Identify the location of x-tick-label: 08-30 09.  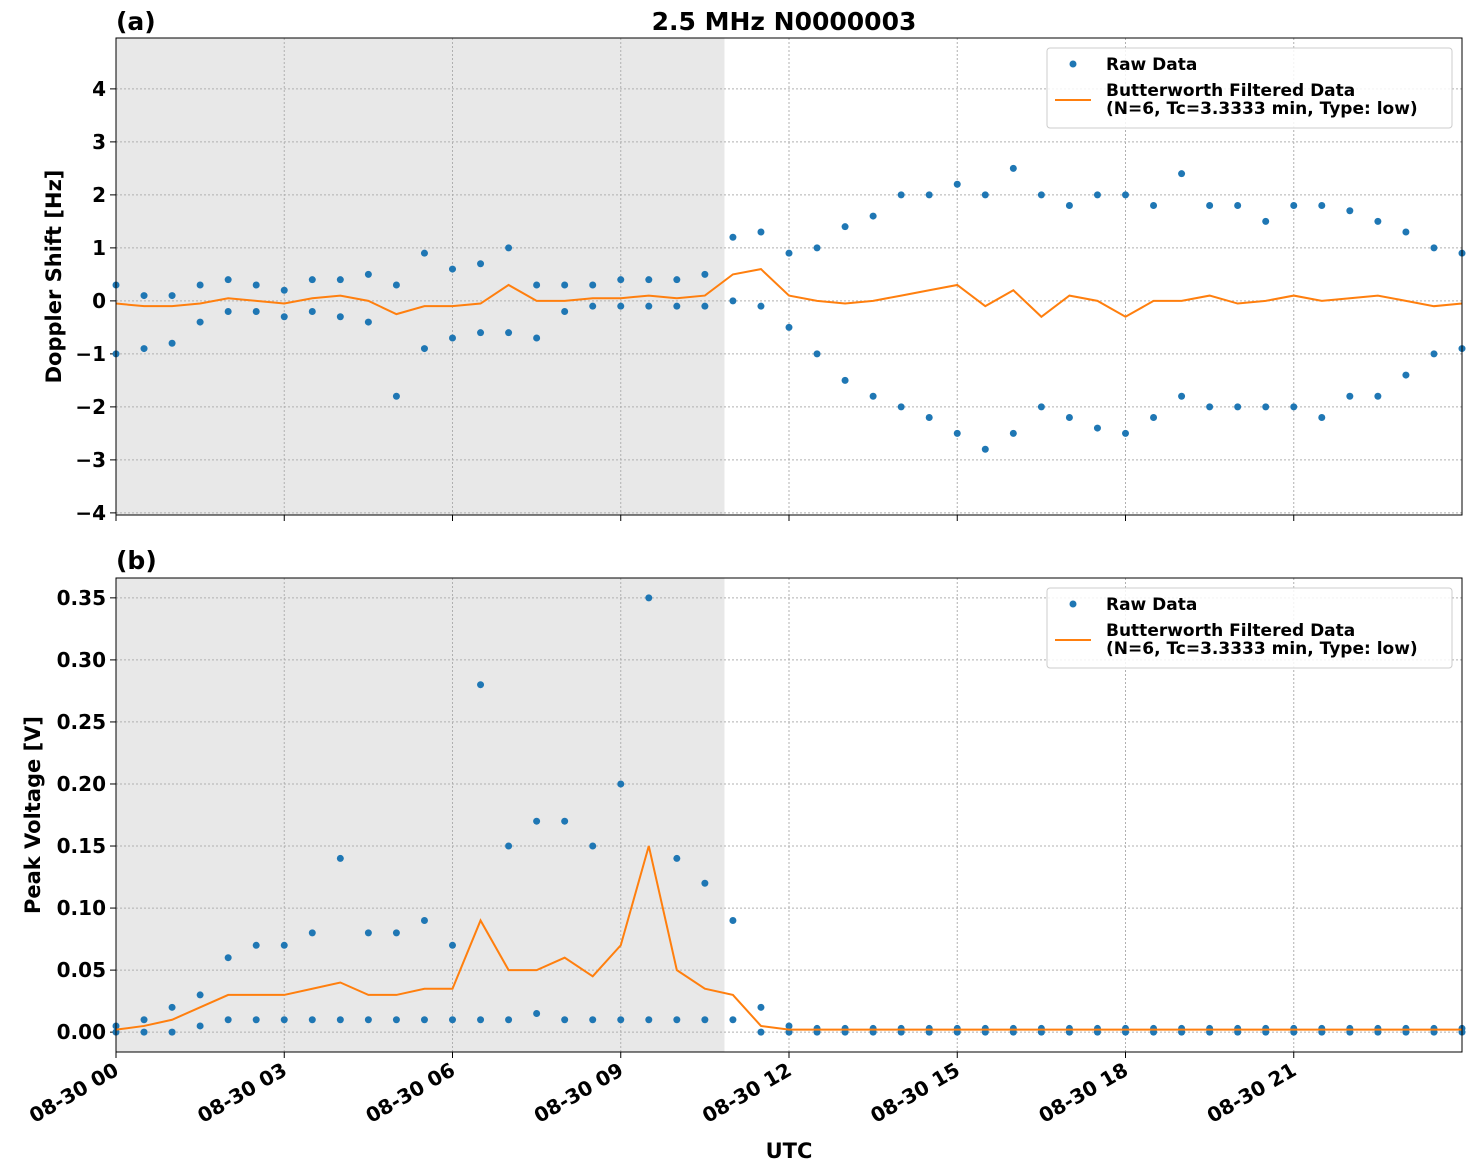
(579, 1093).